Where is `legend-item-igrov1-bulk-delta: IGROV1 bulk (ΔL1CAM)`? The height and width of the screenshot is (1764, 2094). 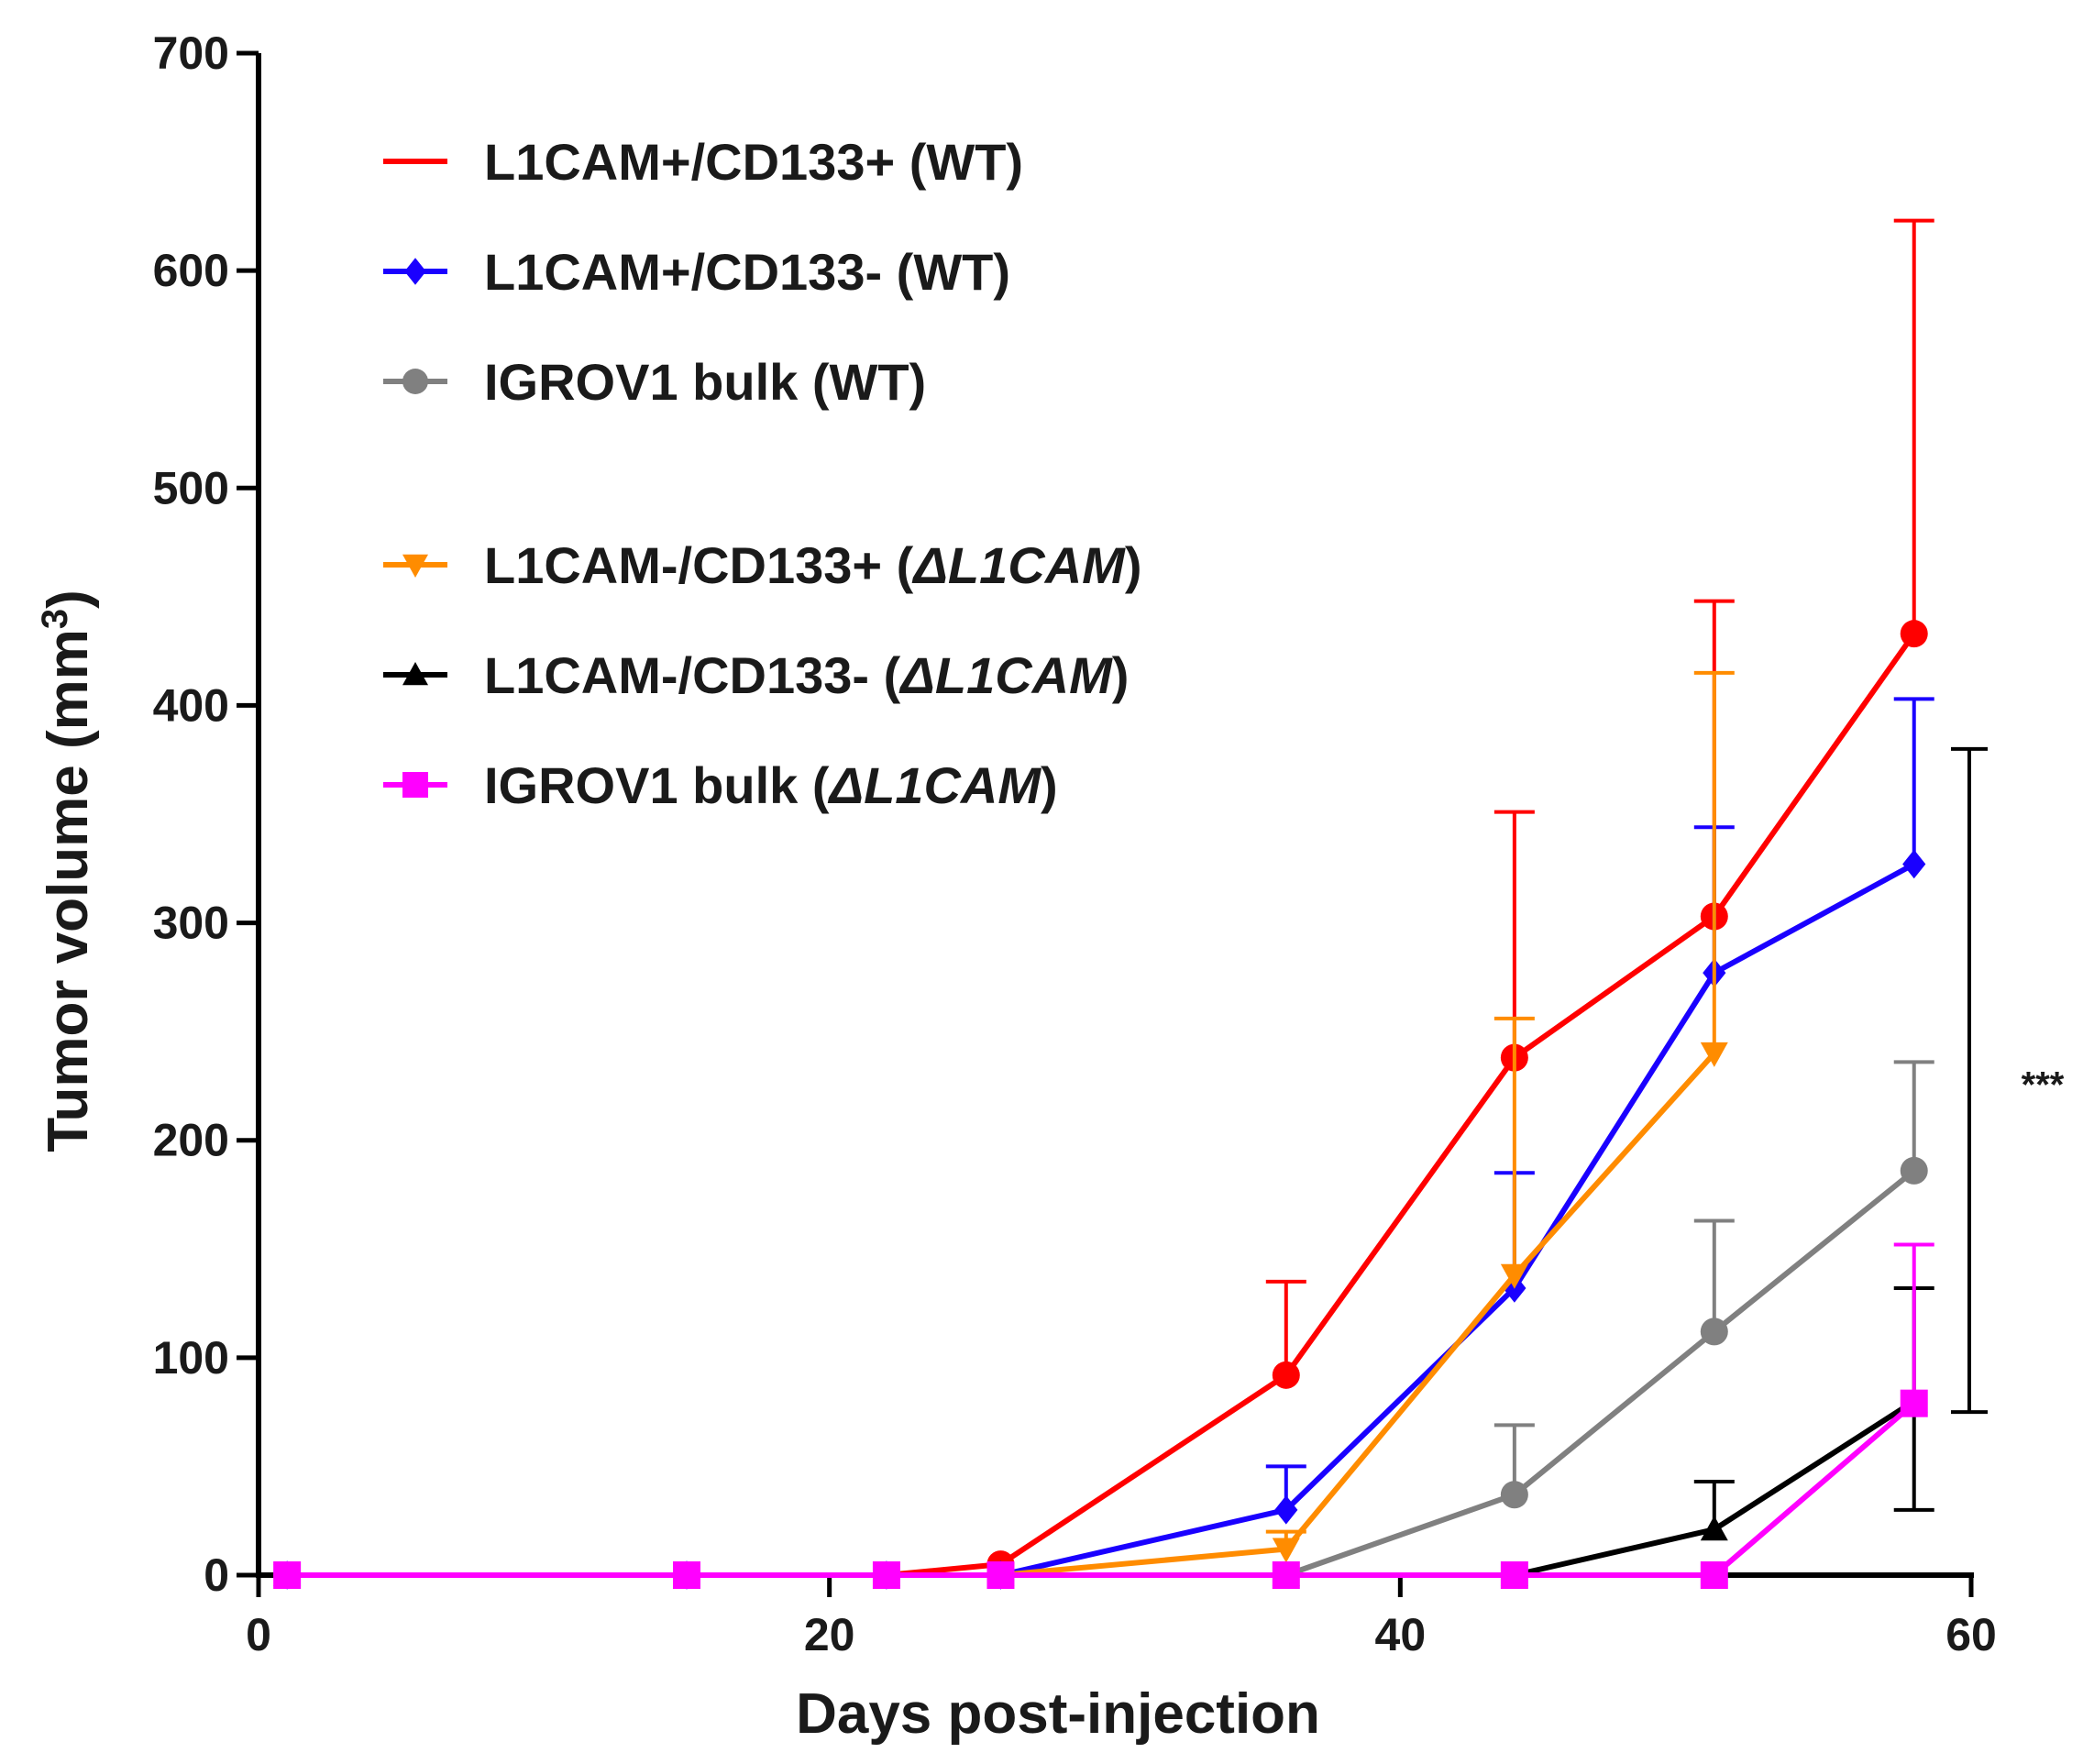 legend-item-igrov1-bulk-delta: IGROV1 bulk (ΔL1CAM) is located at coordinates (720, 785).